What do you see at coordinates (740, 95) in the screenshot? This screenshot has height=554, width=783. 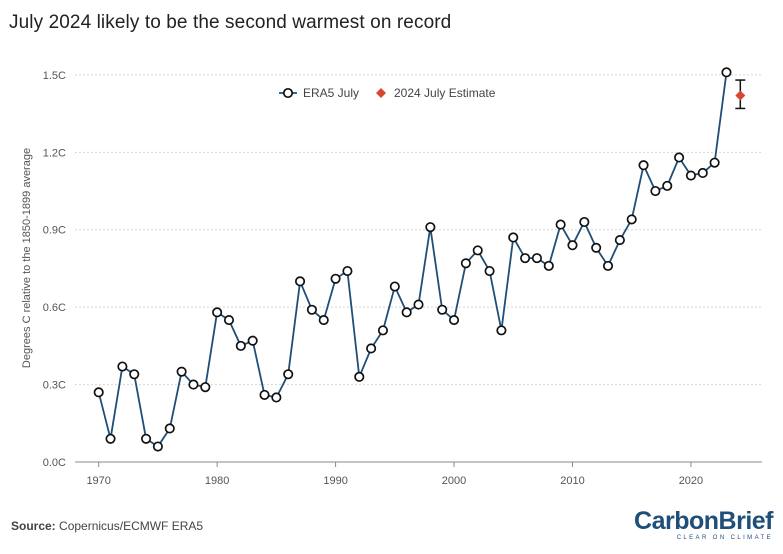 I see `estimate-point` at bounding box center [740, 95].